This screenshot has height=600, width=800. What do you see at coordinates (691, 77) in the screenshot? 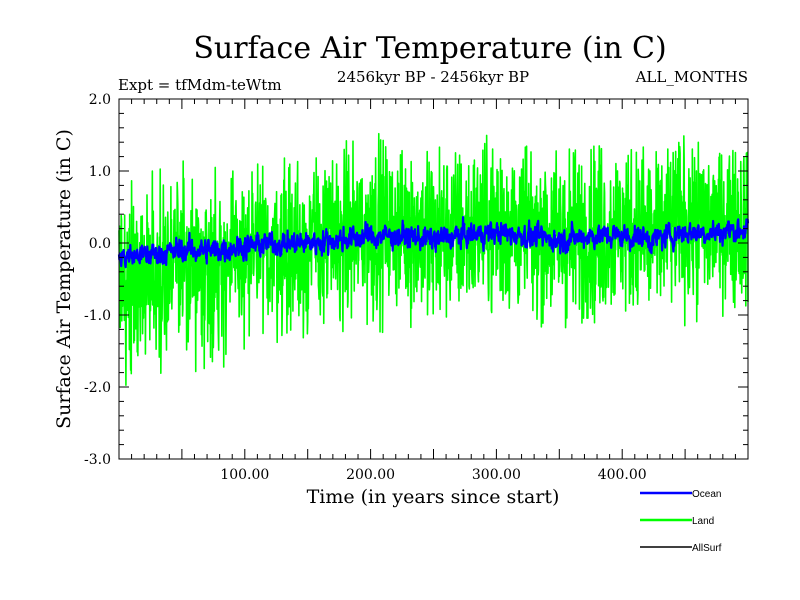
I see `months-label: ALL_MONTHS` at bounding box center [691, 77].